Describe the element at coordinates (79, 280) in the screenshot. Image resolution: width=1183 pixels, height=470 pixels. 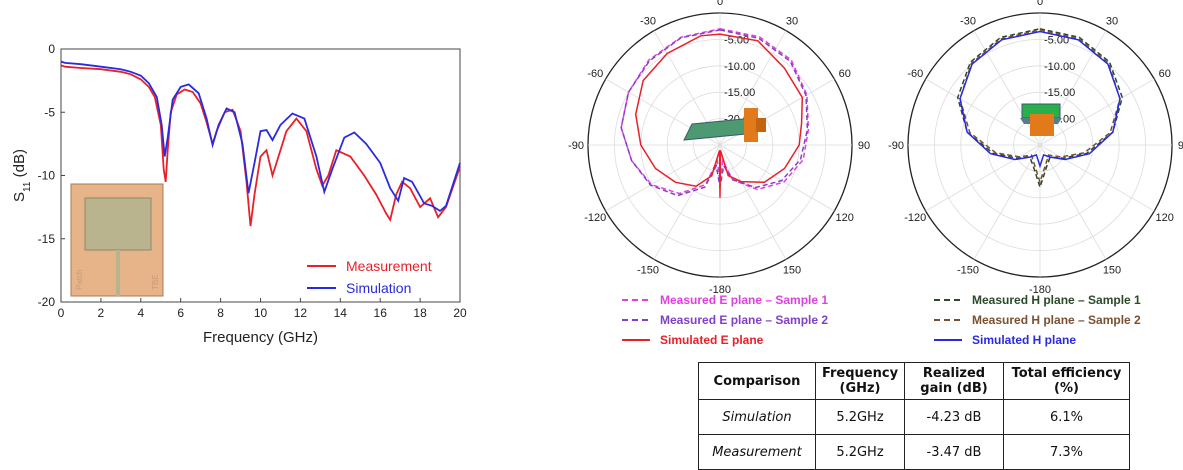
I see `inset-label: Patch` at that location.